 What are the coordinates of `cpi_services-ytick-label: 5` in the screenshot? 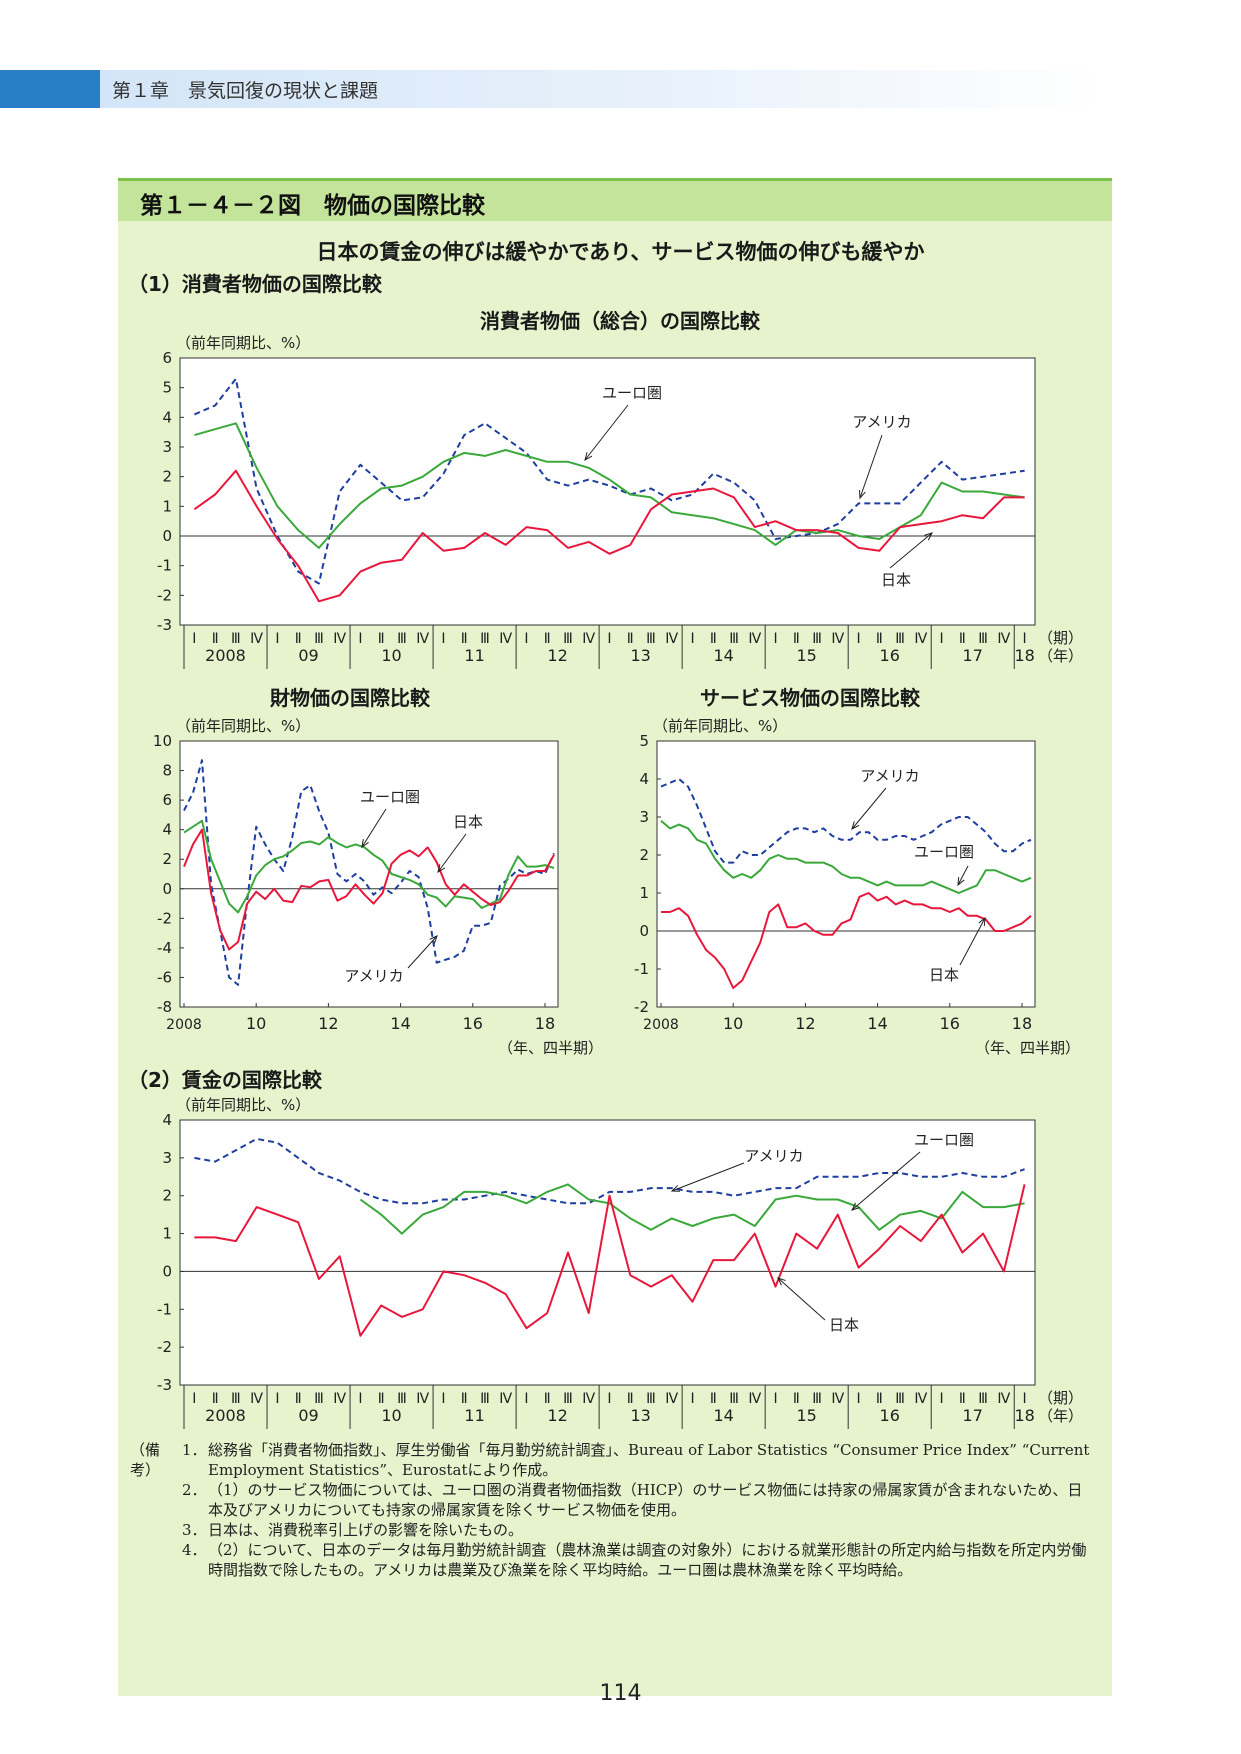 It's located at (644, 741).